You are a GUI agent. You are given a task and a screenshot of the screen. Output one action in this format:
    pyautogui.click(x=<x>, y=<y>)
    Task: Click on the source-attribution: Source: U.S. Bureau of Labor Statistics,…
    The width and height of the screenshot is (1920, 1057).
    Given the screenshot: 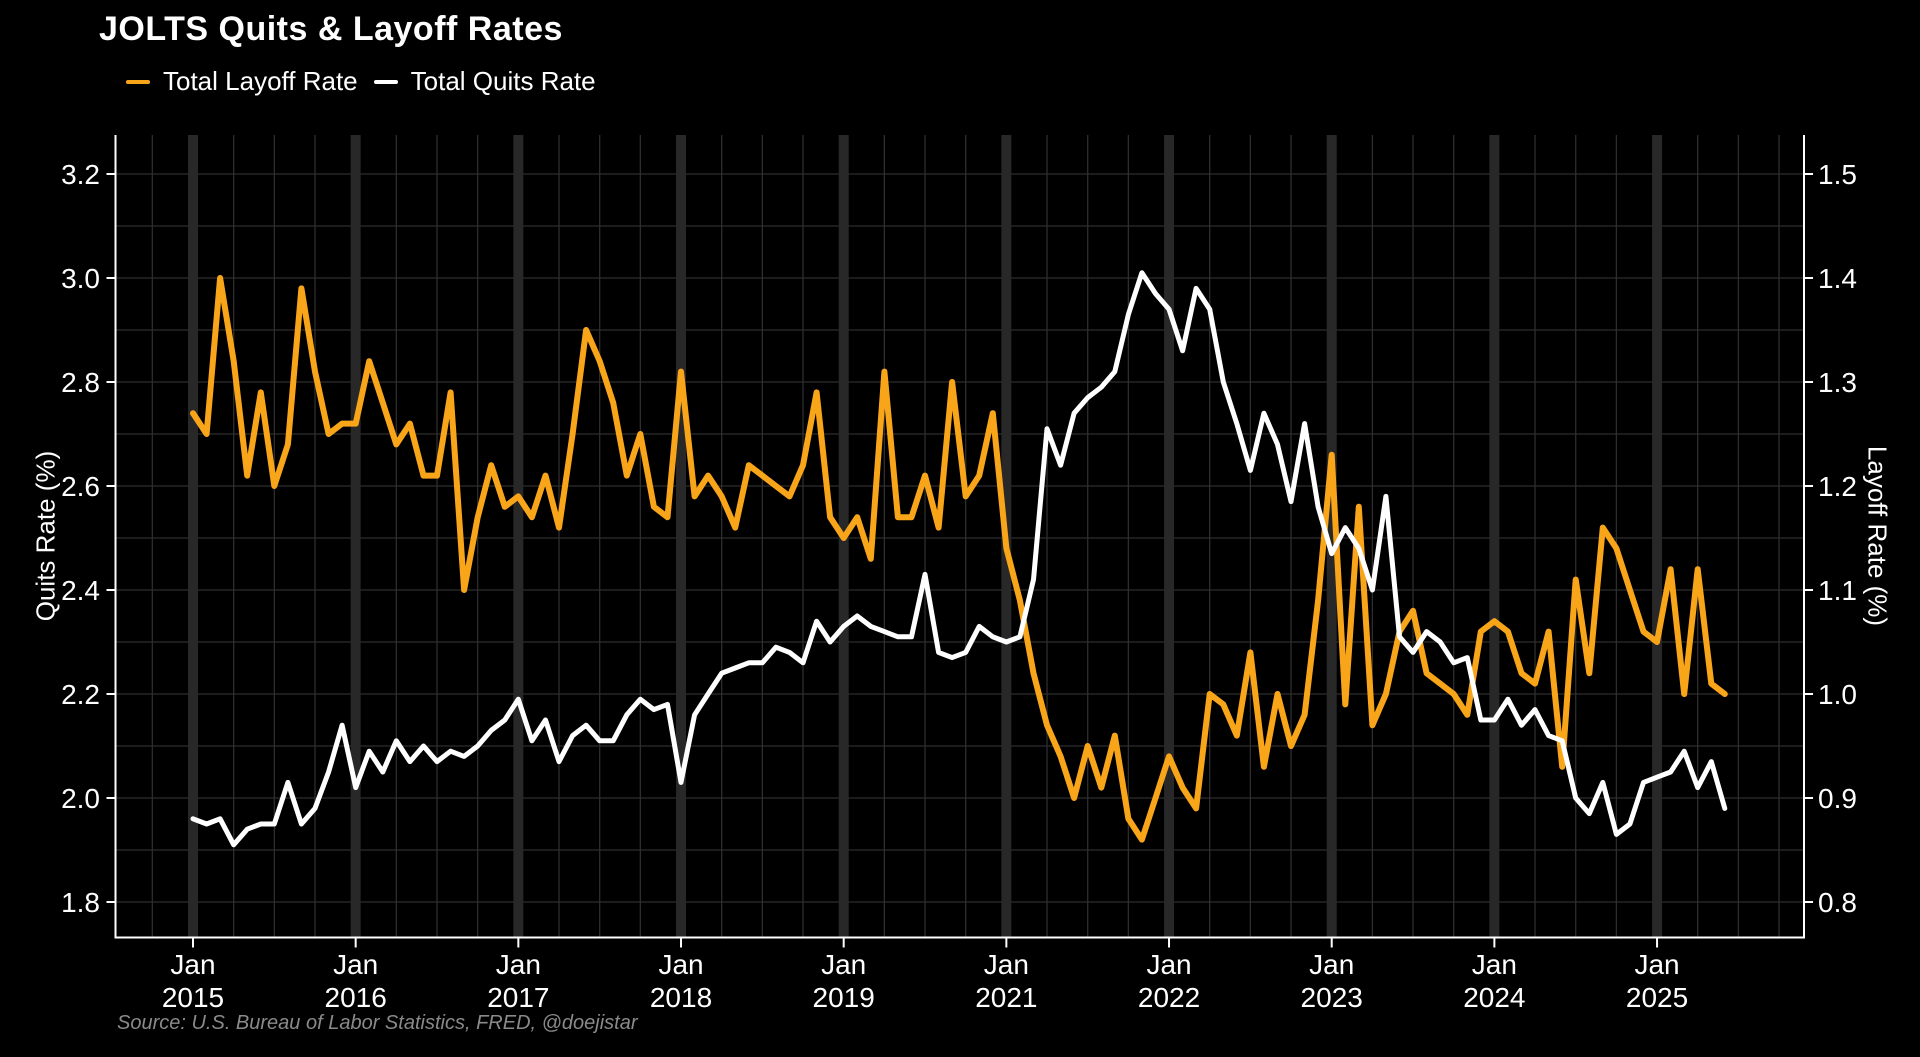 What is the action you would take?
    pyautogui.click(x=377, y=1023)
    